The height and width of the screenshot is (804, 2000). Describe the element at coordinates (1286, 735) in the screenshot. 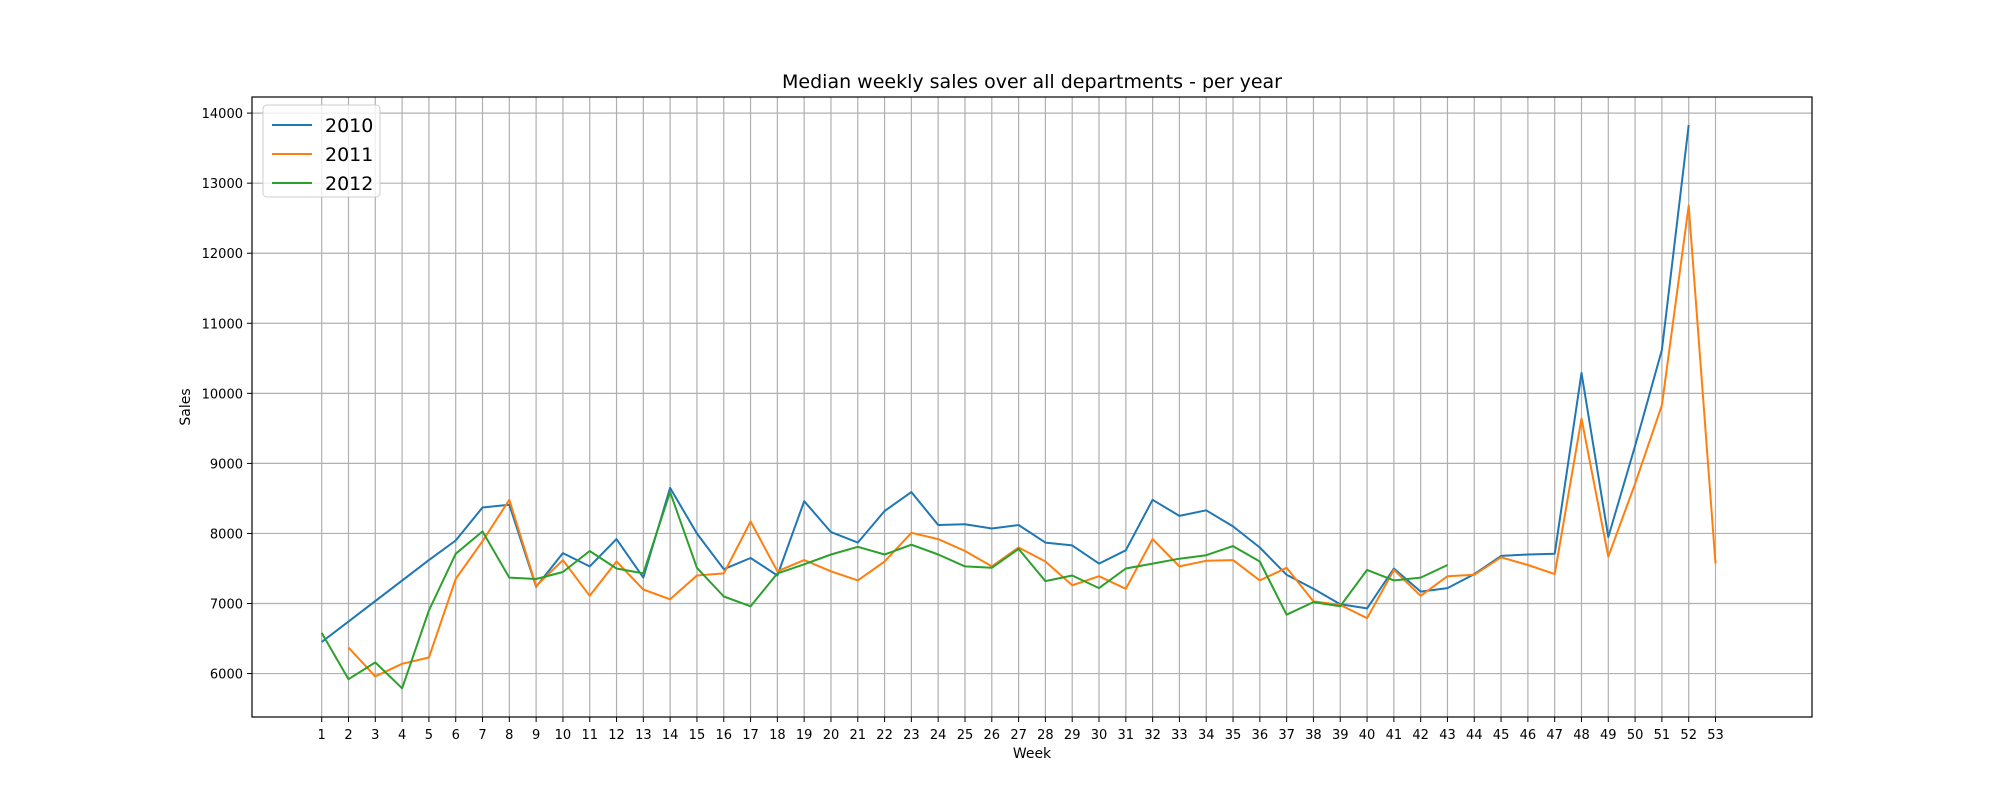

I see `x-tick-label: 37` at that location.